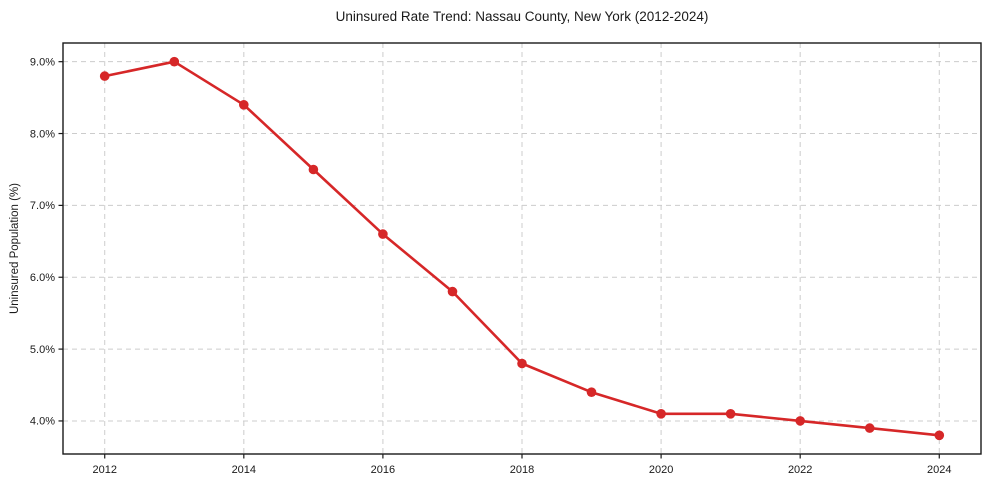 The height and width of the screenshot is (490, 989). I want to click on x-tick-label: 2022, so click(800, 470).